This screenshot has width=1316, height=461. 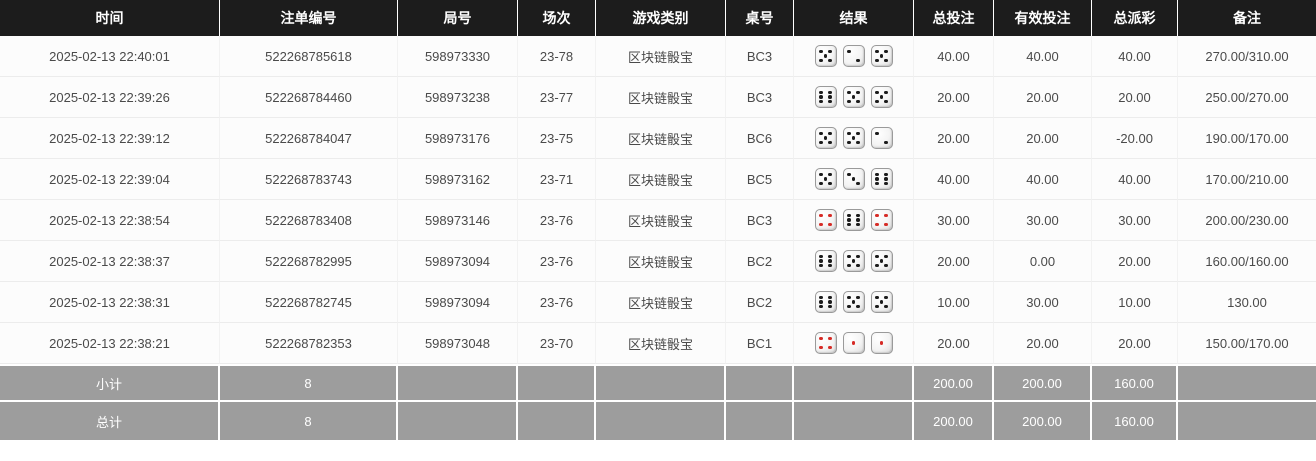 I want to click on column-header-round_no: 局号, so click(x=458, y=18).